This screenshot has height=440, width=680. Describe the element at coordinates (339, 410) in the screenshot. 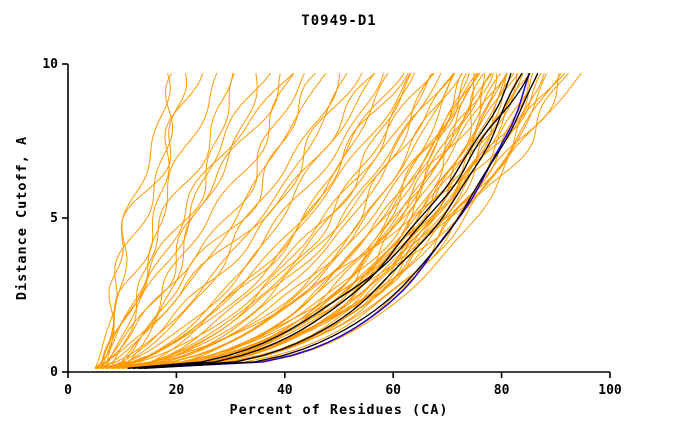

I see `x-axis-label: Percent of Residues (CA)` at that location.